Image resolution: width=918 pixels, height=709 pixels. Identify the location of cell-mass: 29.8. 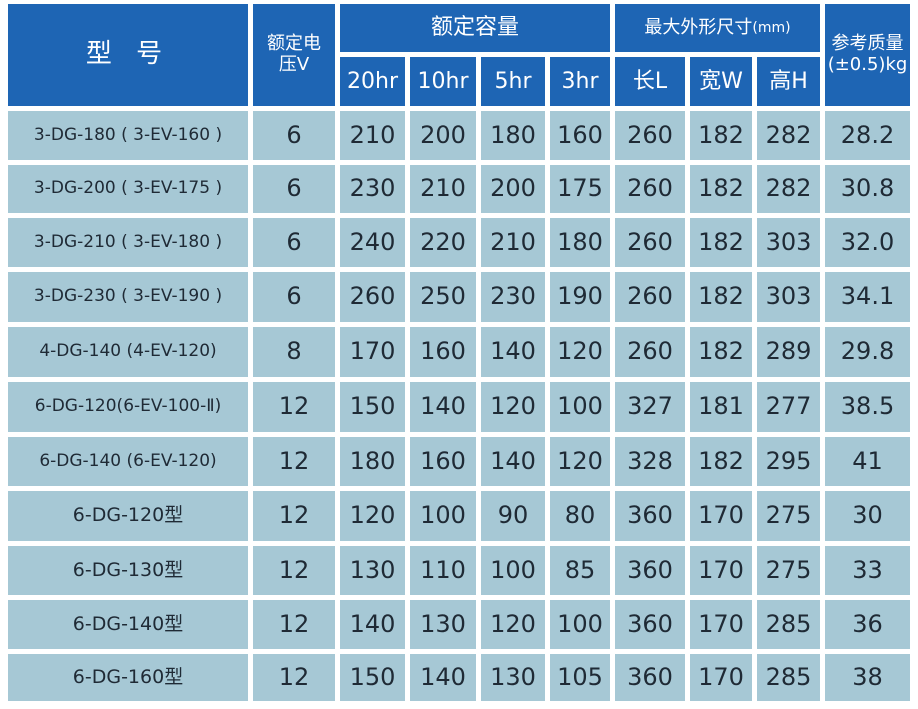
(867, 352).